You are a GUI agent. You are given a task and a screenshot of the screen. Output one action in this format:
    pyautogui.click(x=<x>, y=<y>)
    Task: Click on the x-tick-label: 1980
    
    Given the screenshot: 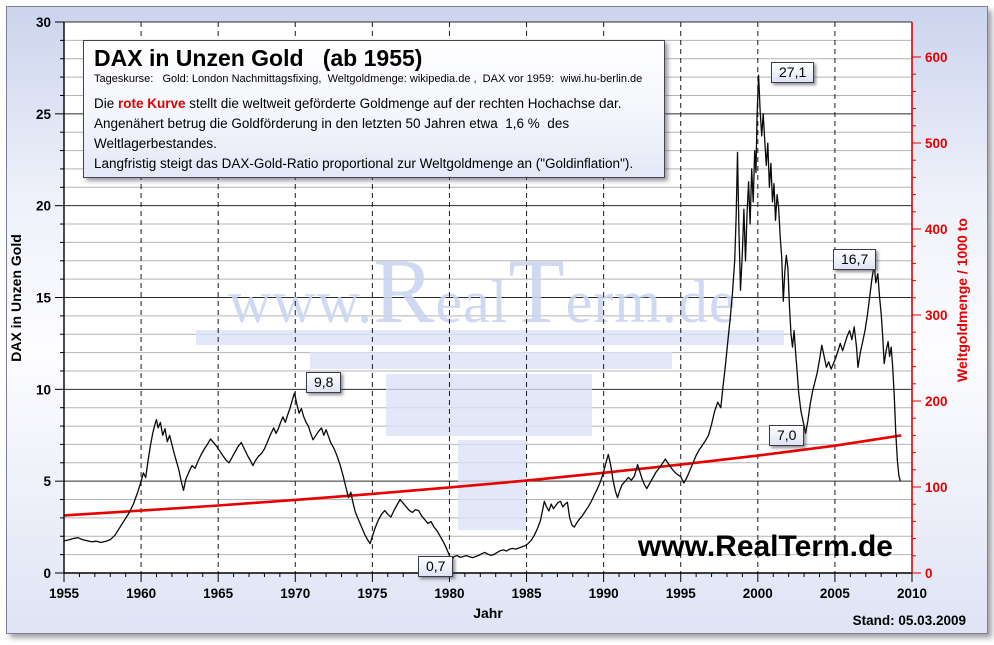 What is the action you would take?
    pyautogui.click(x=449, y=593)
    